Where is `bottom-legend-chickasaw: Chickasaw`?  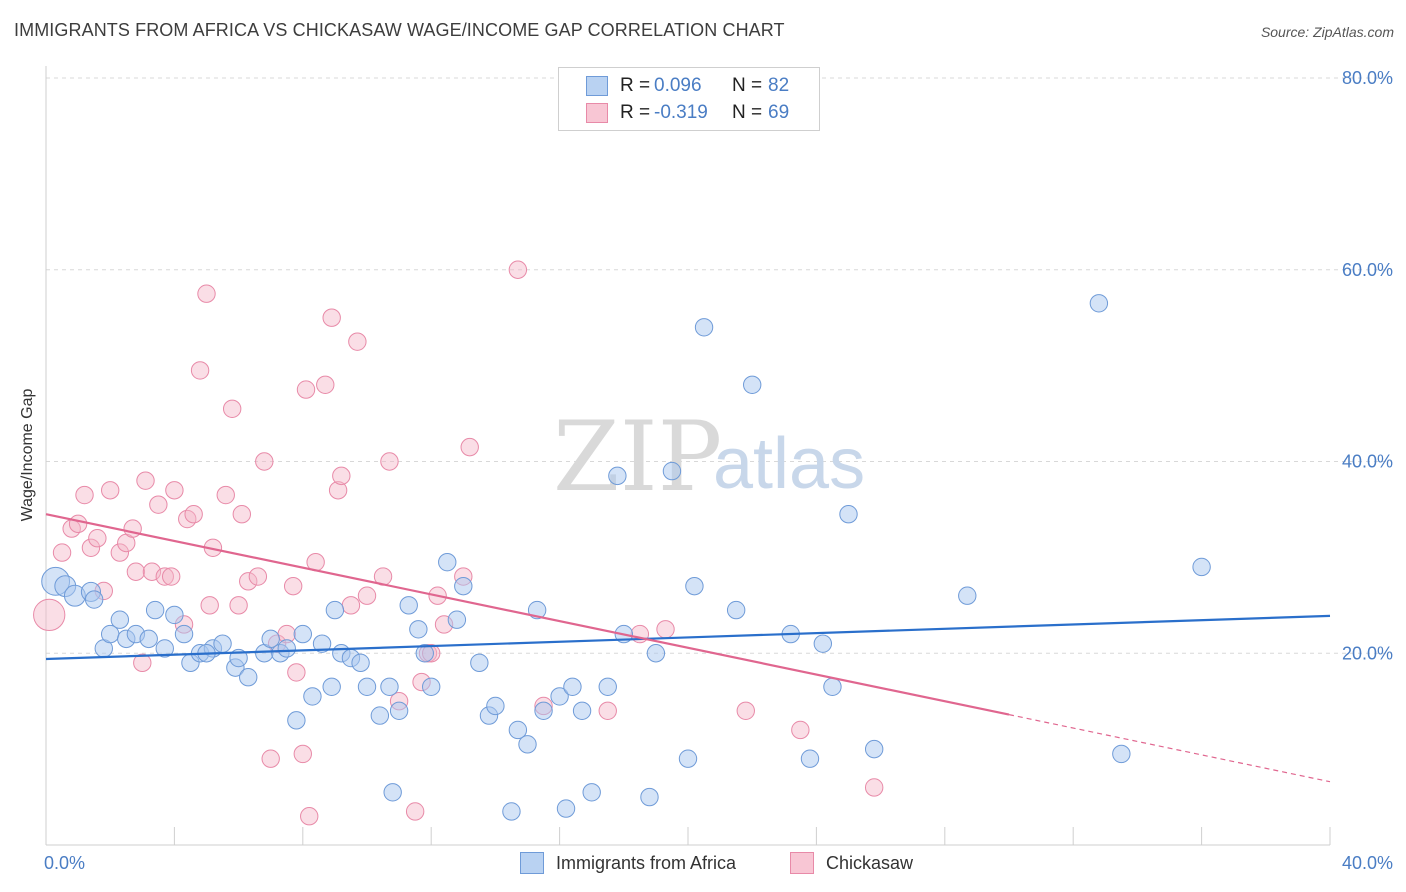 bottom-legend-chickasaw: Chickasaw is located at coordinates (851, 863).